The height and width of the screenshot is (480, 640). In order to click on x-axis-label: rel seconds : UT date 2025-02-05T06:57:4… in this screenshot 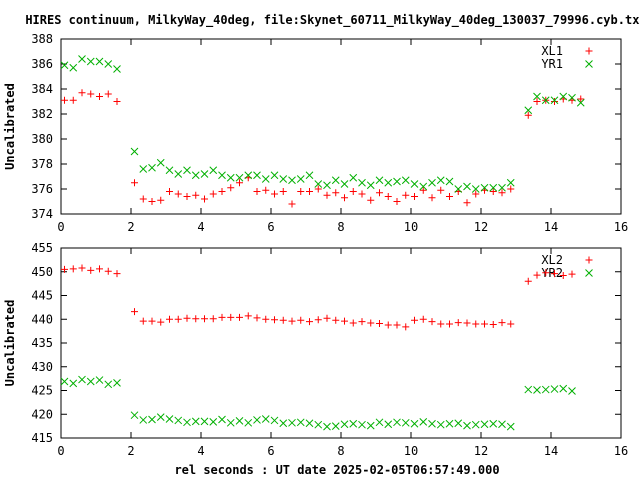, I will do `click(336, 470)`.